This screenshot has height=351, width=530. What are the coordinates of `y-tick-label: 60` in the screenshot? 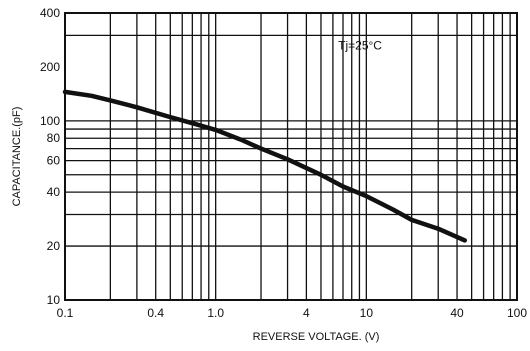 It's located at (54, 161).